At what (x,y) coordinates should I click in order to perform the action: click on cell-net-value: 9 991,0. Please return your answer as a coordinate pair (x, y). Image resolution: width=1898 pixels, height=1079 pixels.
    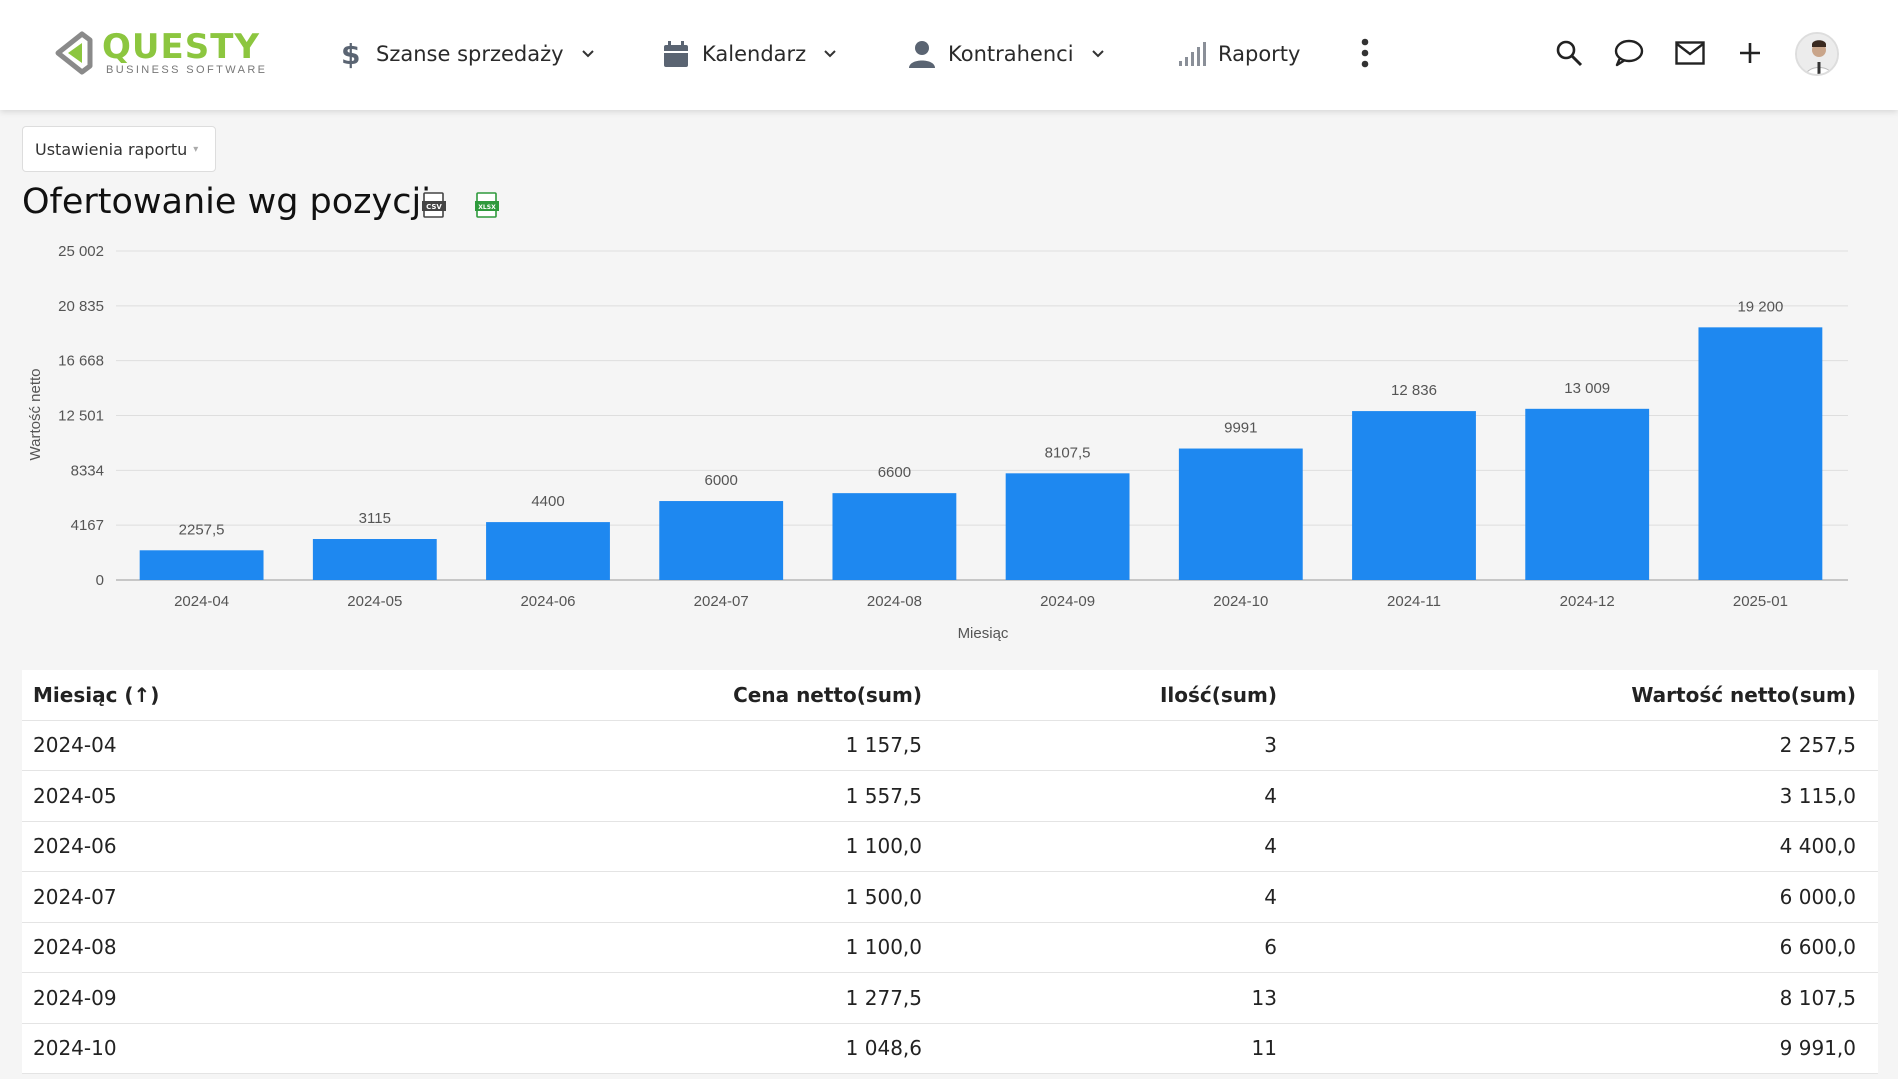
    Looking at the image, I should click on (1817, 1048).